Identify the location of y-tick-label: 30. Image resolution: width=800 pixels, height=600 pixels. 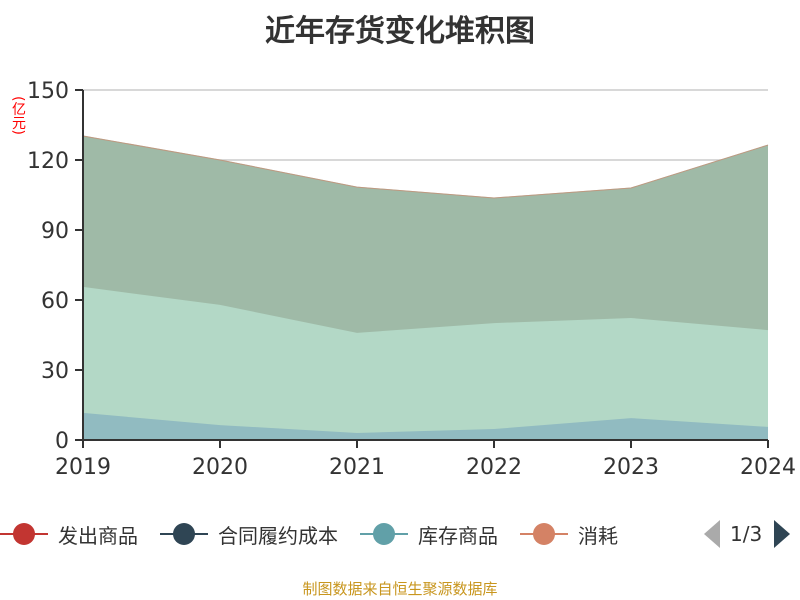
(55, 371).